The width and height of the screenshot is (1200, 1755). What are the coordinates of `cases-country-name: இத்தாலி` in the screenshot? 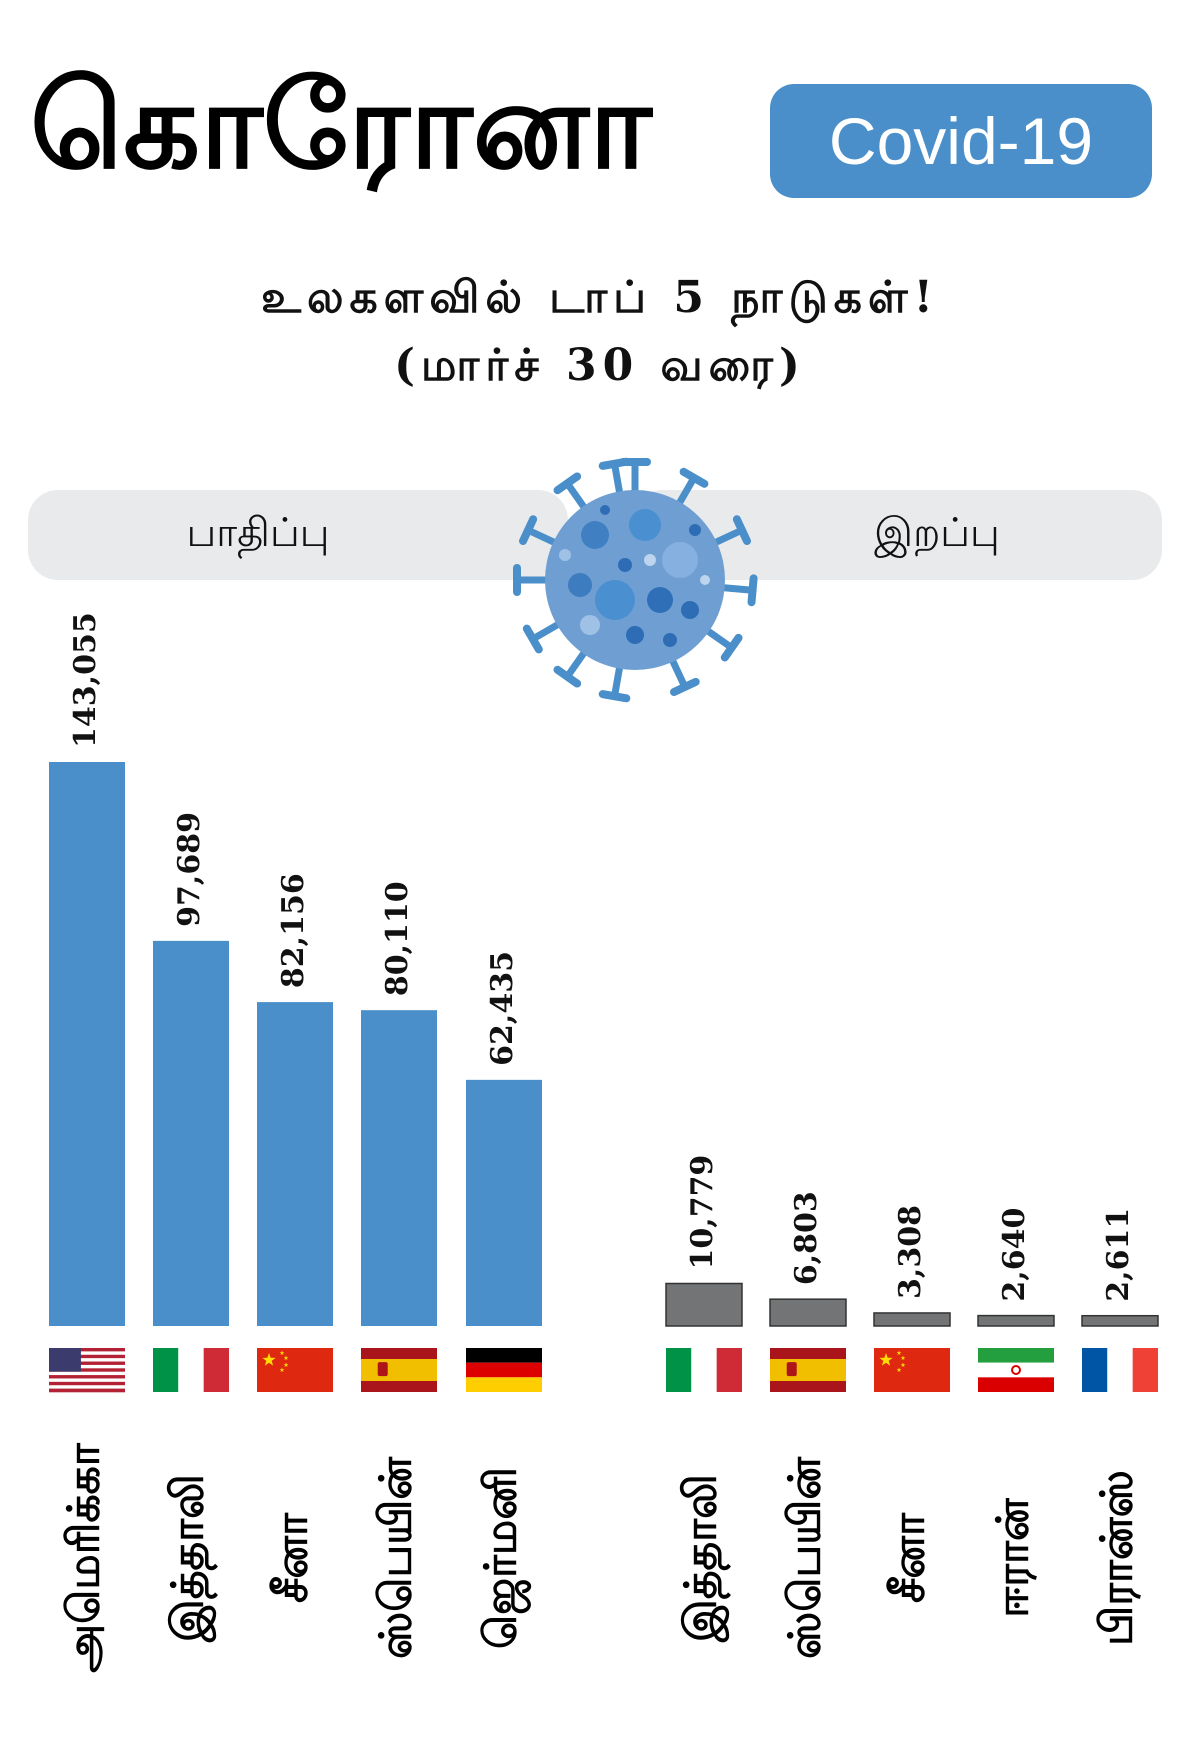 It's located at (191, 1557).